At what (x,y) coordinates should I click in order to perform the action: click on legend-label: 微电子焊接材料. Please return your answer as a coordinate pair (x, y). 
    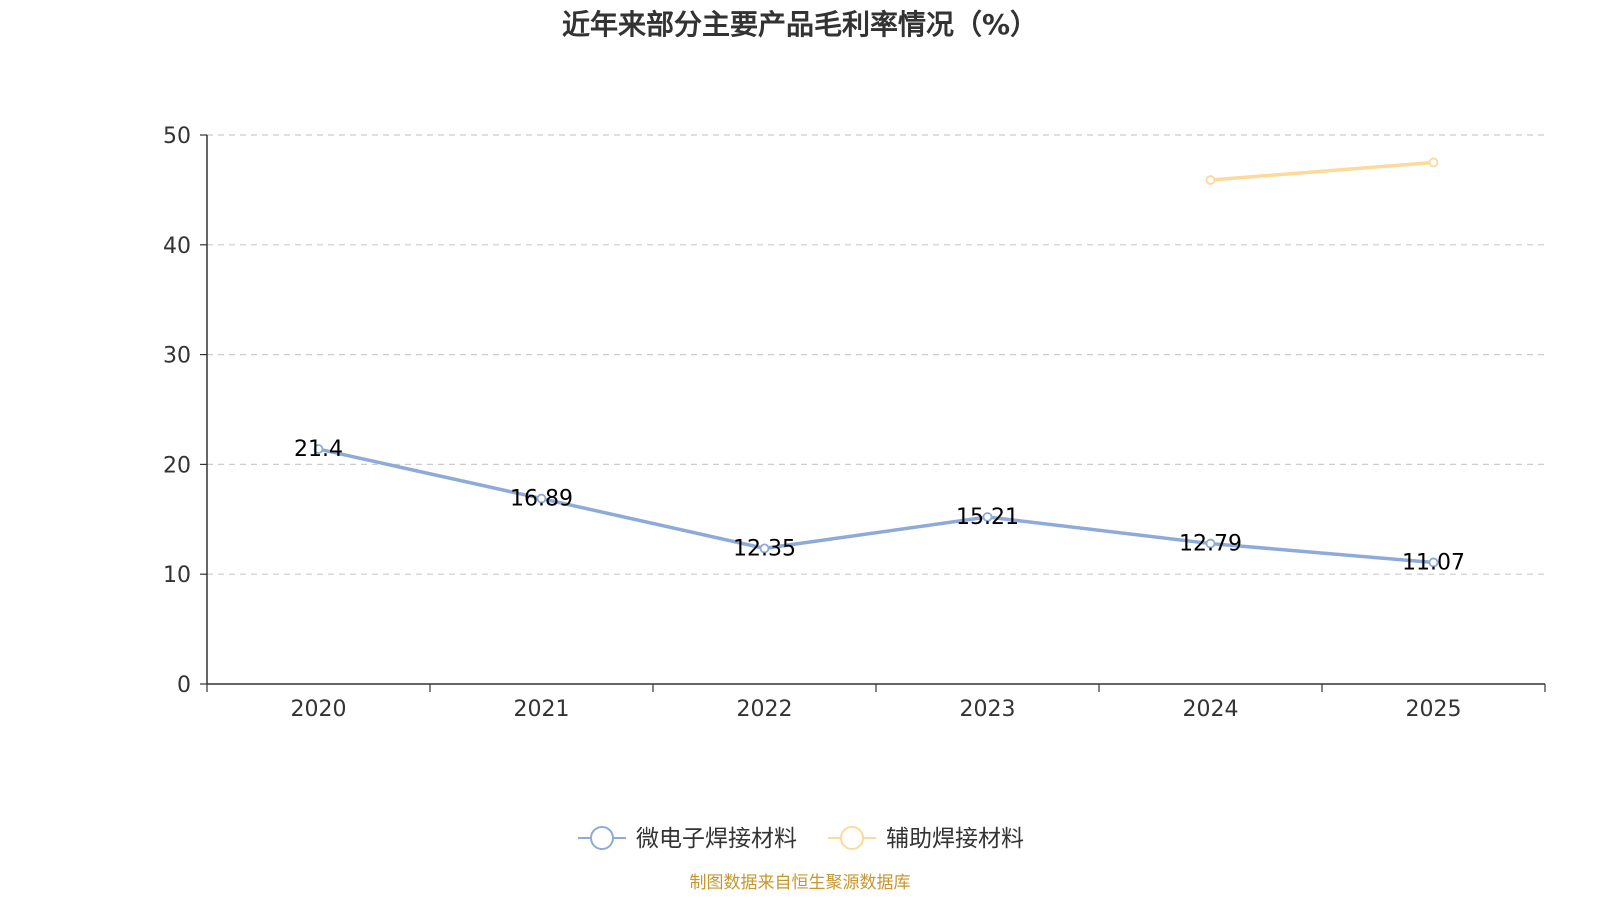
    Looking at the image, I should click on (716, 839).